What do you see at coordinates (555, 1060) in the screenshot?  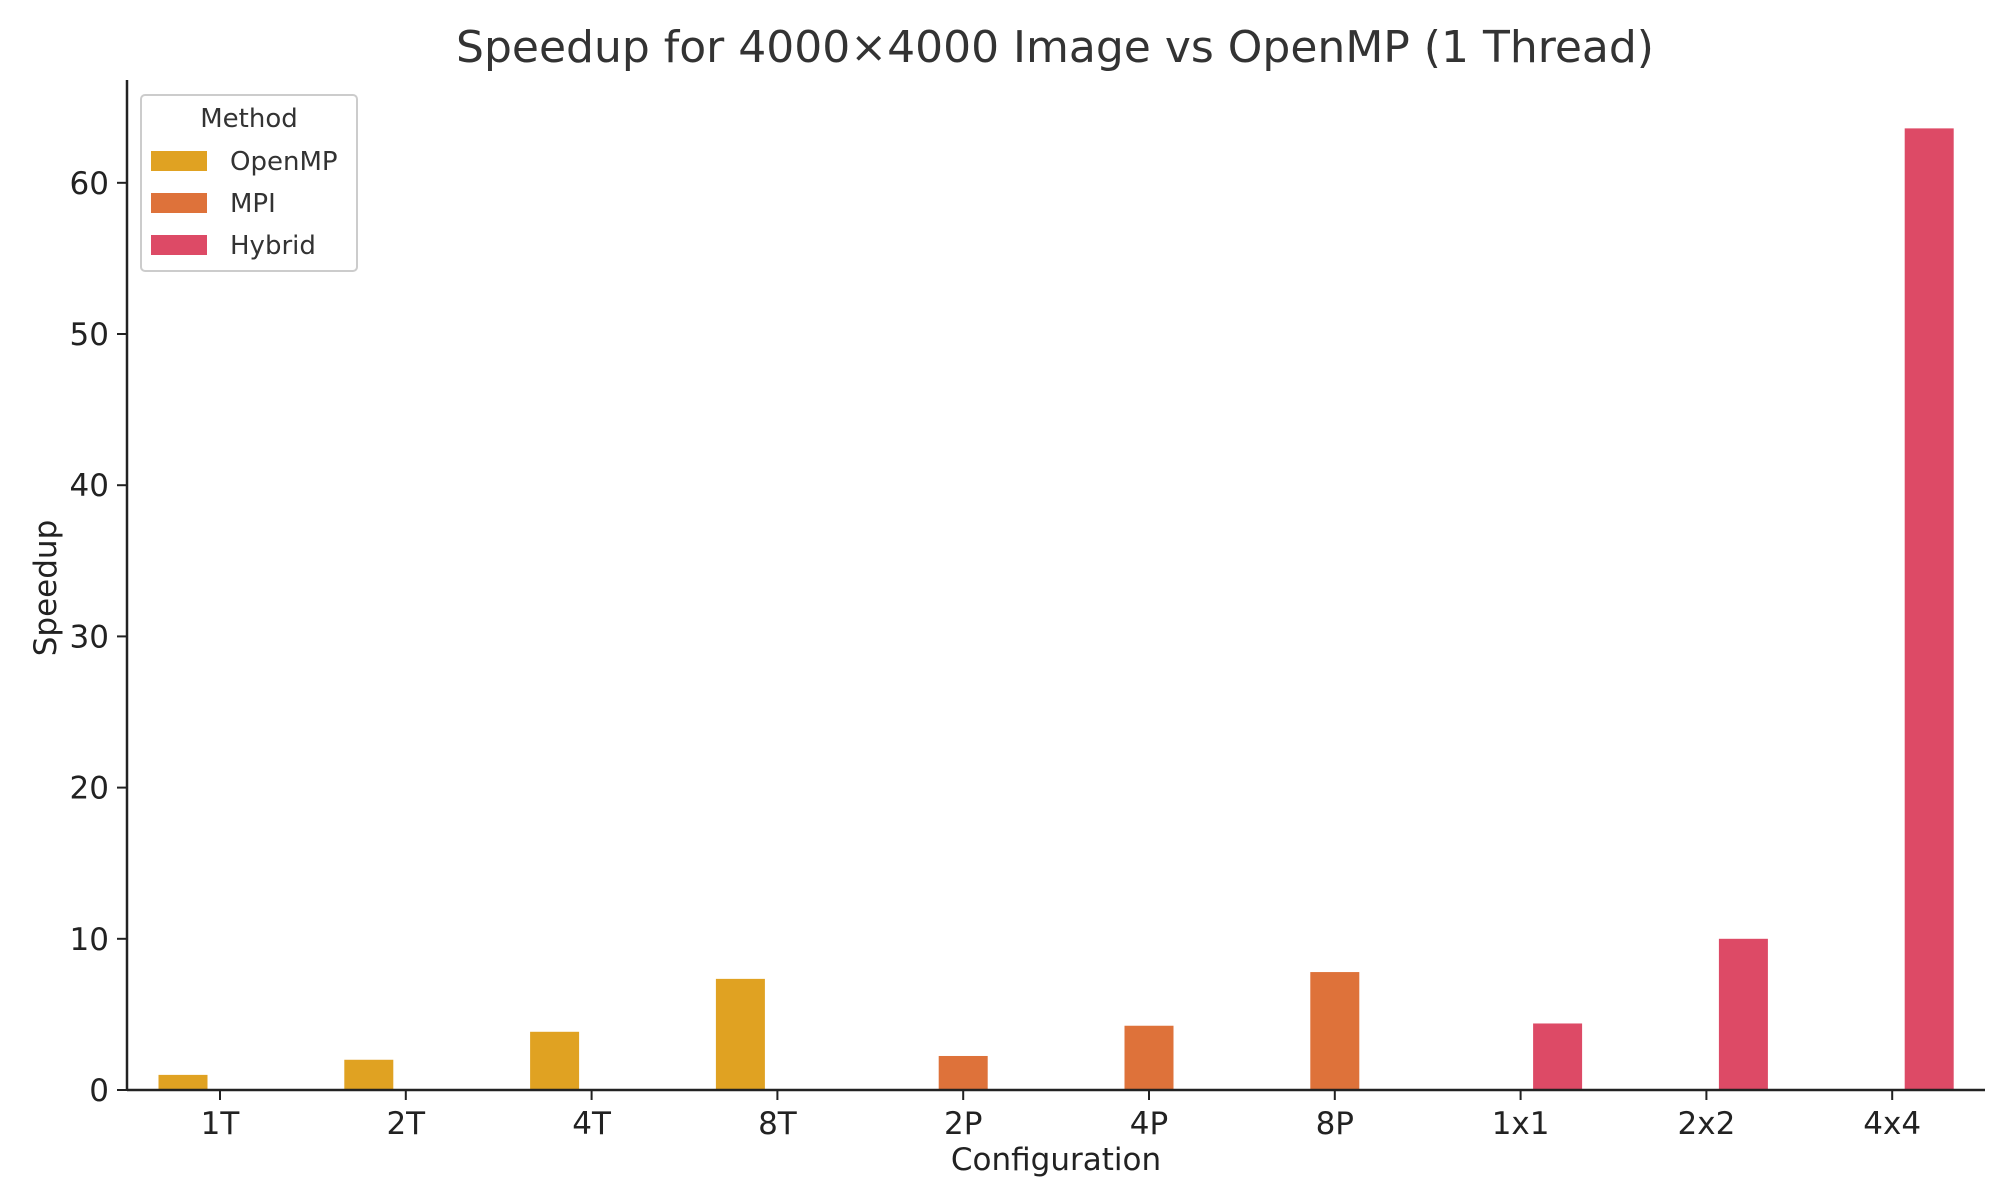 I see `bar-openmp-4t` at bounding box center [555, 1060].